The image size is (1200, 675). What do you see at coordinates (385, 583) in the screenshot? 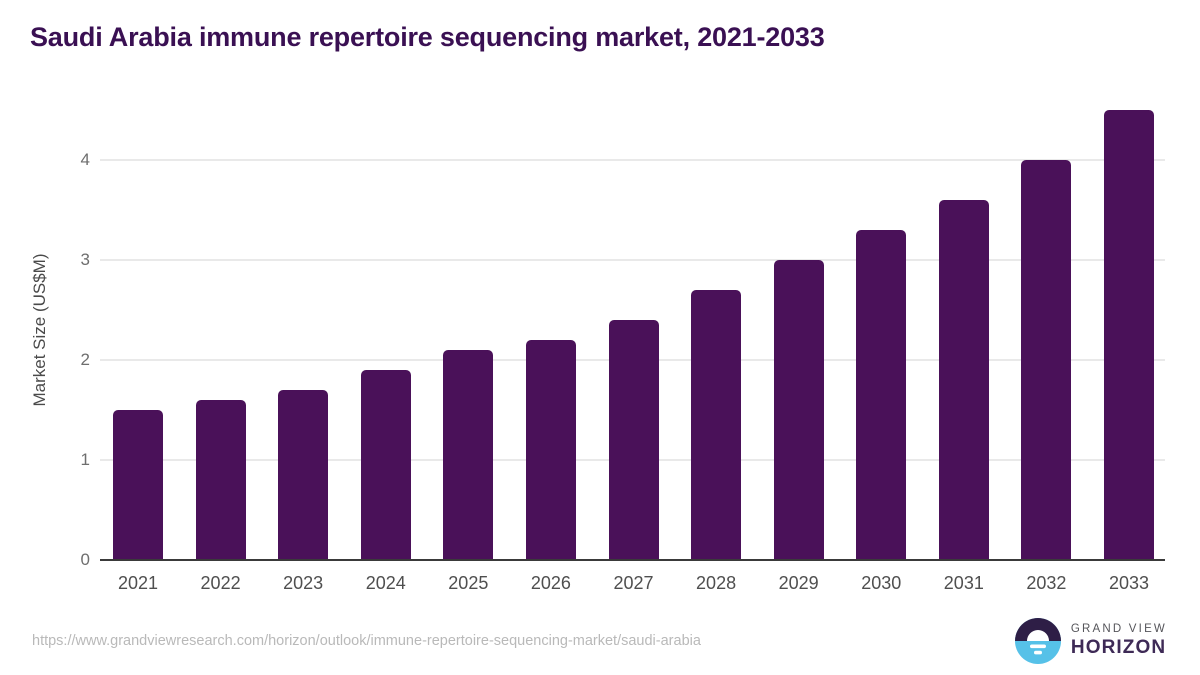
I see `x-tick-label-2024: 2024` at bounding box center [385, 583].